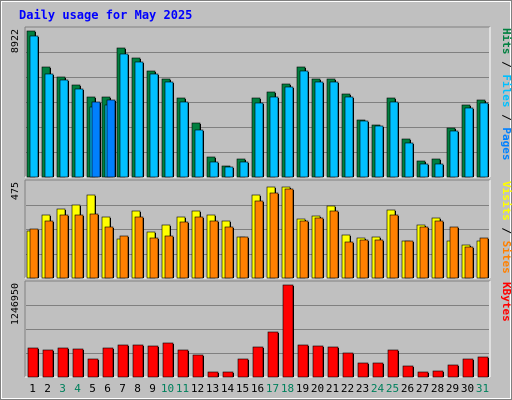  Describe the element at coordinates (302, 388) in the screenshot. I see `day-label-19: 19` at that location.